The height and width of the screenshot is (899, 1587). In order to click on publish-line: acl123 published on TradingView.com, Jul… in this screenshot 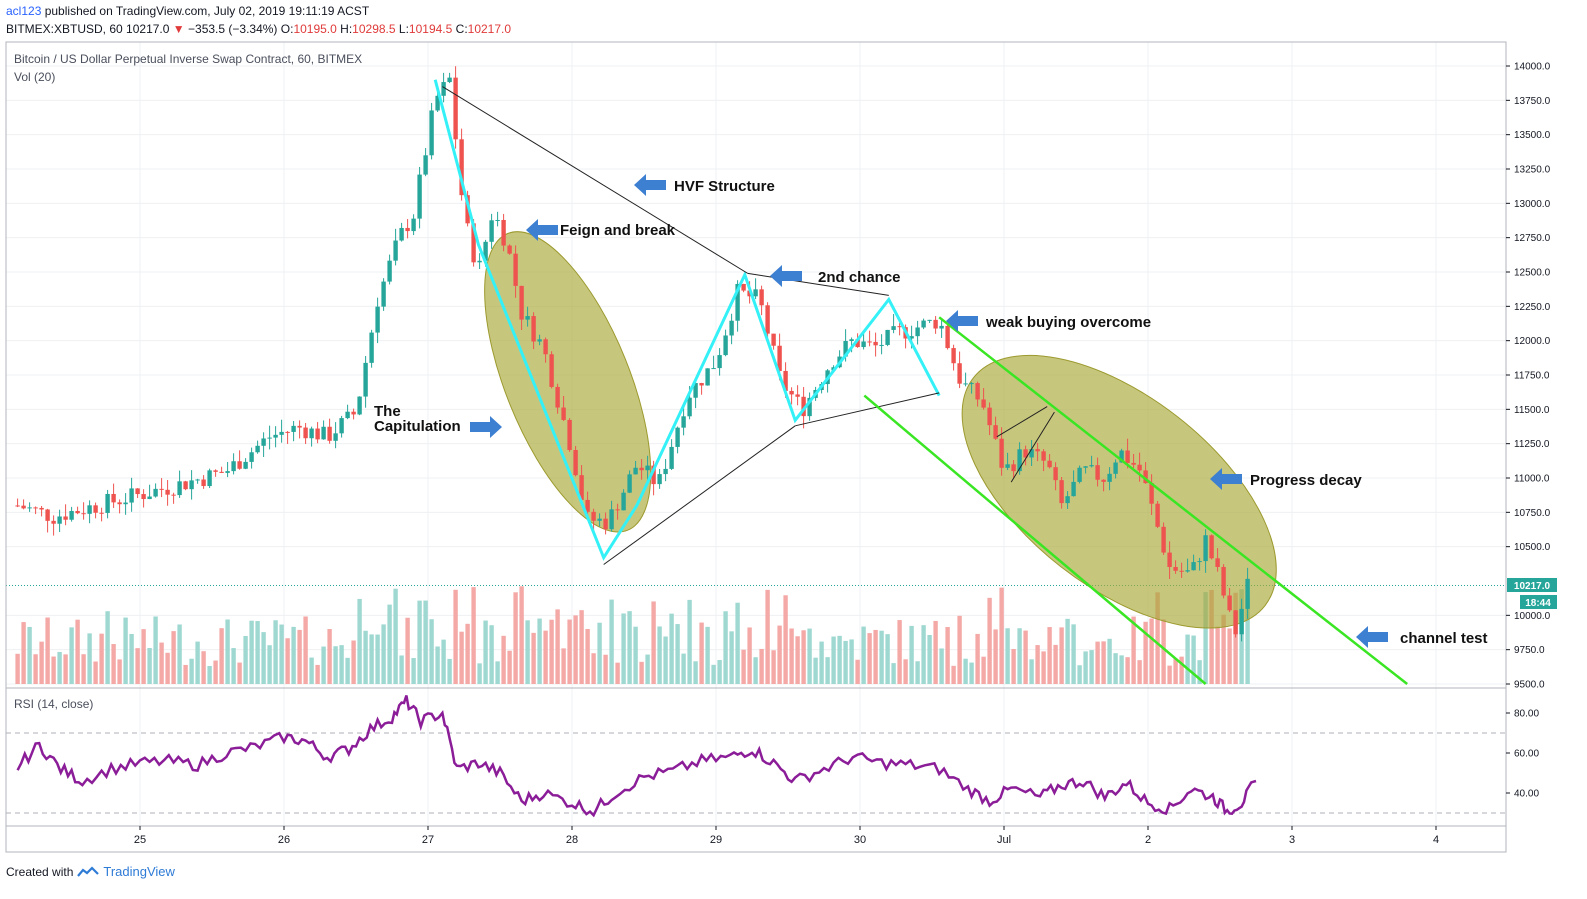, I will do `click(187, 11)`.